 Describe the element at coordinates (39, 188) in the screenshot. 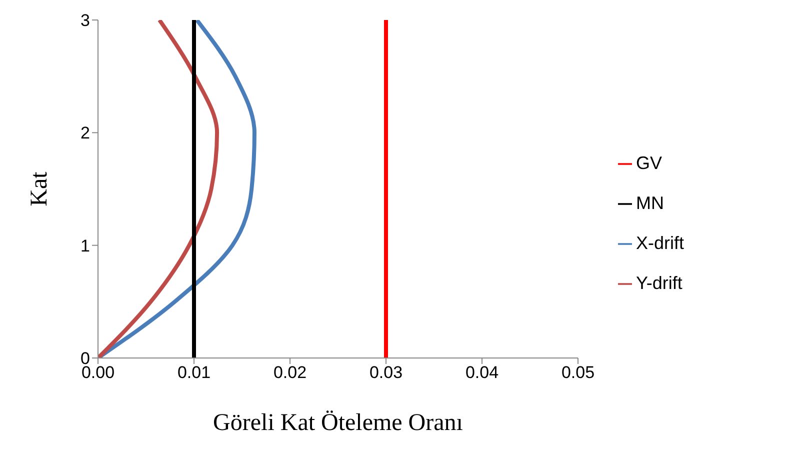

I see `y-axis-title: Kat` at that location.